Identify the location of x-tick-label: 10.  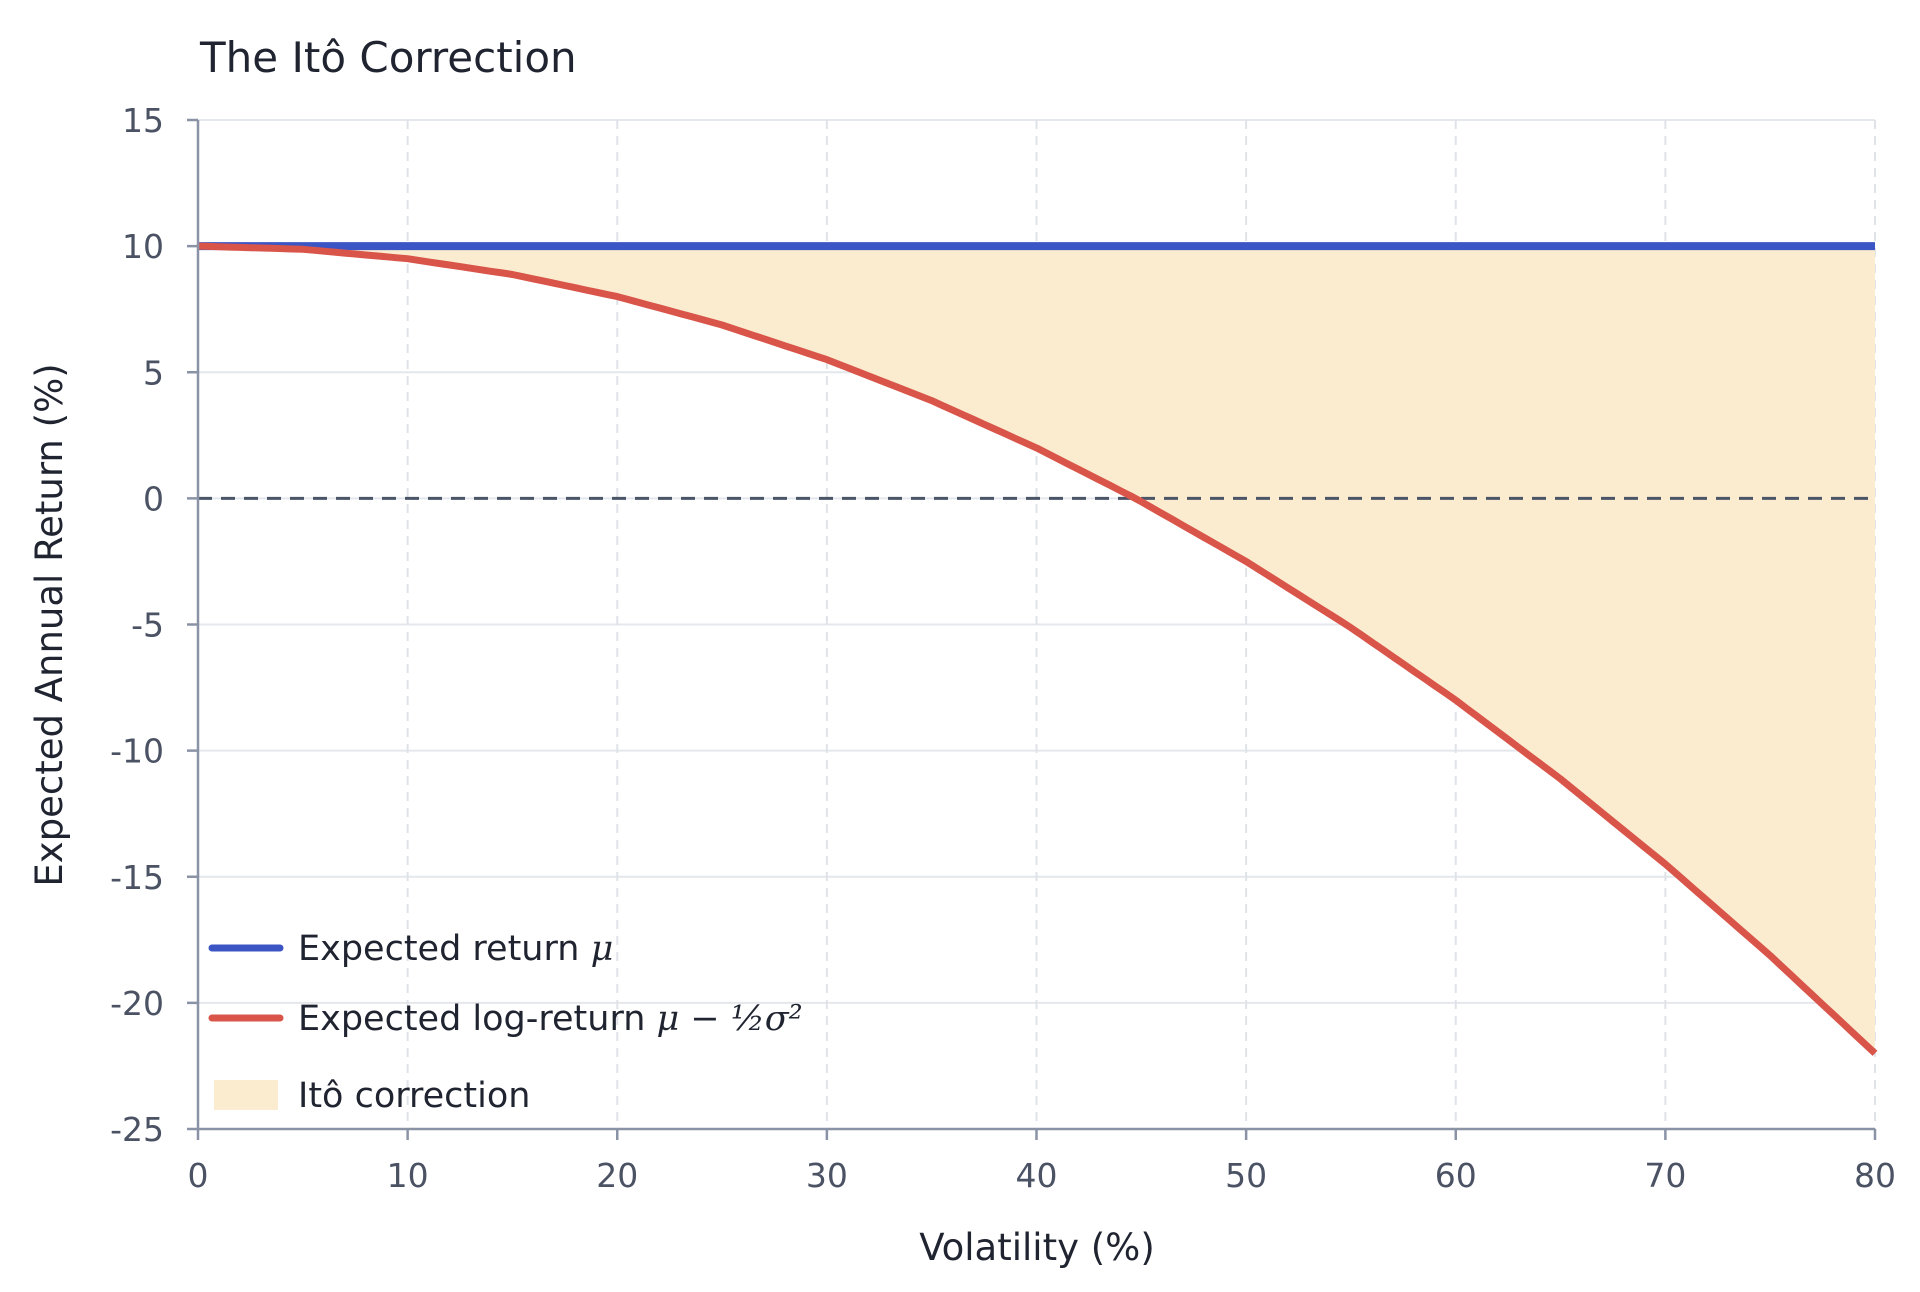
(408, 1175).